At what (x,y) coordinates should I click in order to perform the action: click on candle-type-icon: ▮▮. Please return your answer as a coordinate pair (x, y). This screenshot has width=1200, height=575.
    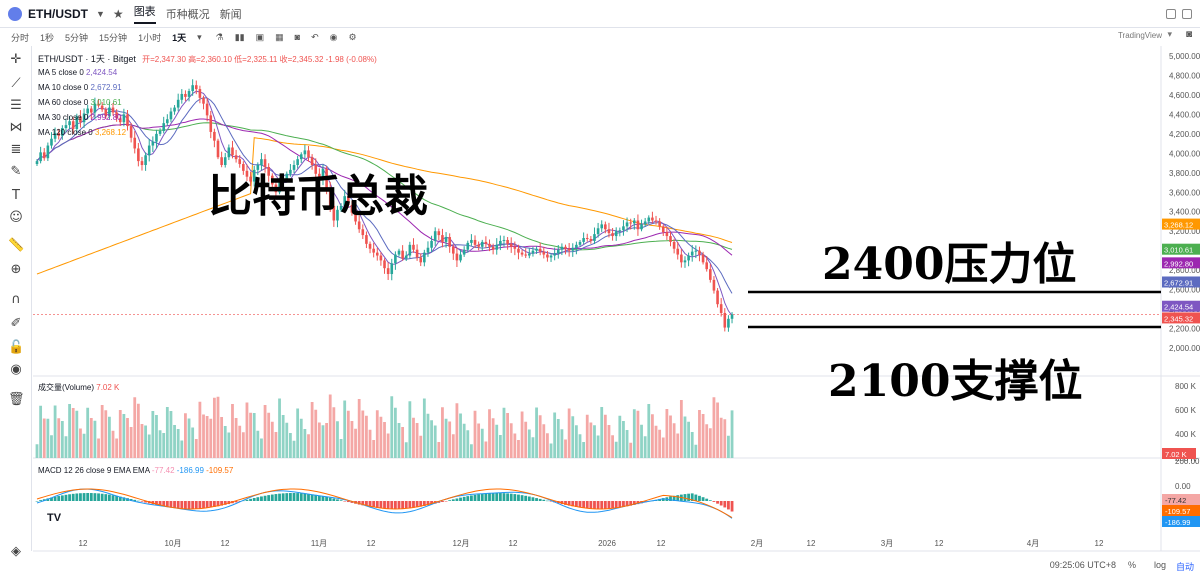
    Looking at the image, I should click on (239, 36).